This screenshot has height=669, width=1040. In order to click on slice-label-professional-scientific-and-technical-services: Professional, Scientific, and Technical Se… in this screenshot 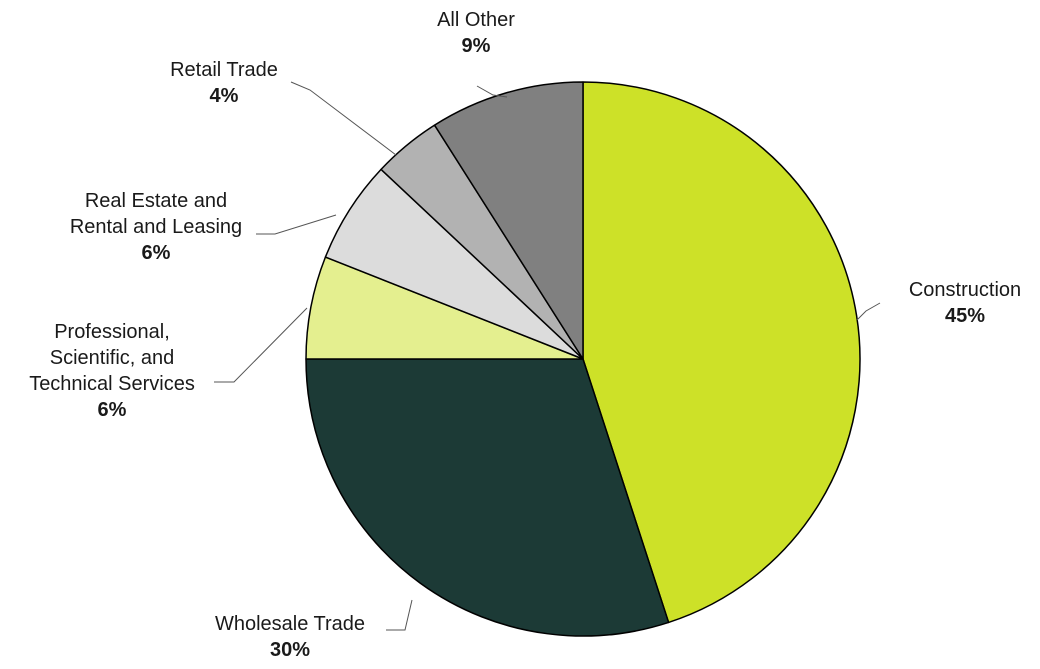, I will do `click(112, 358)`.